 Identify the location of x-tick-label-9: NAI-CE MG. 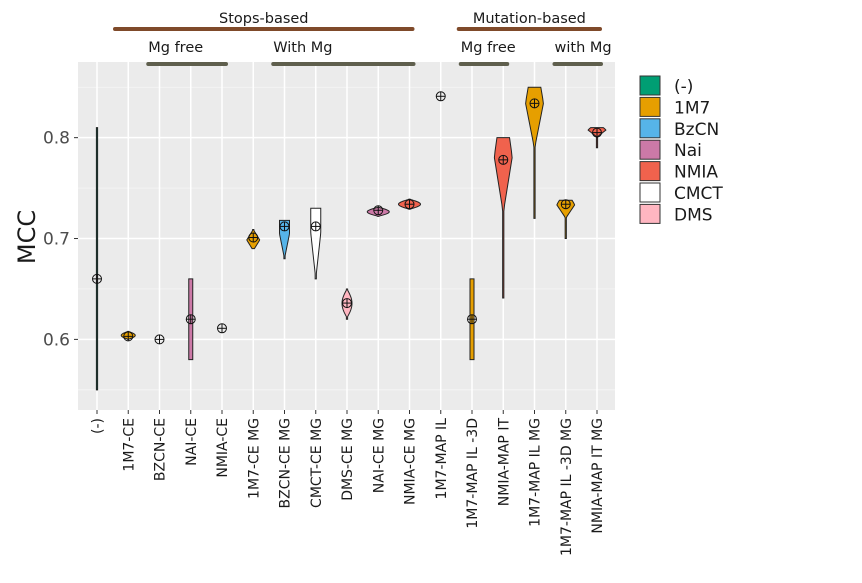
(379, 455).